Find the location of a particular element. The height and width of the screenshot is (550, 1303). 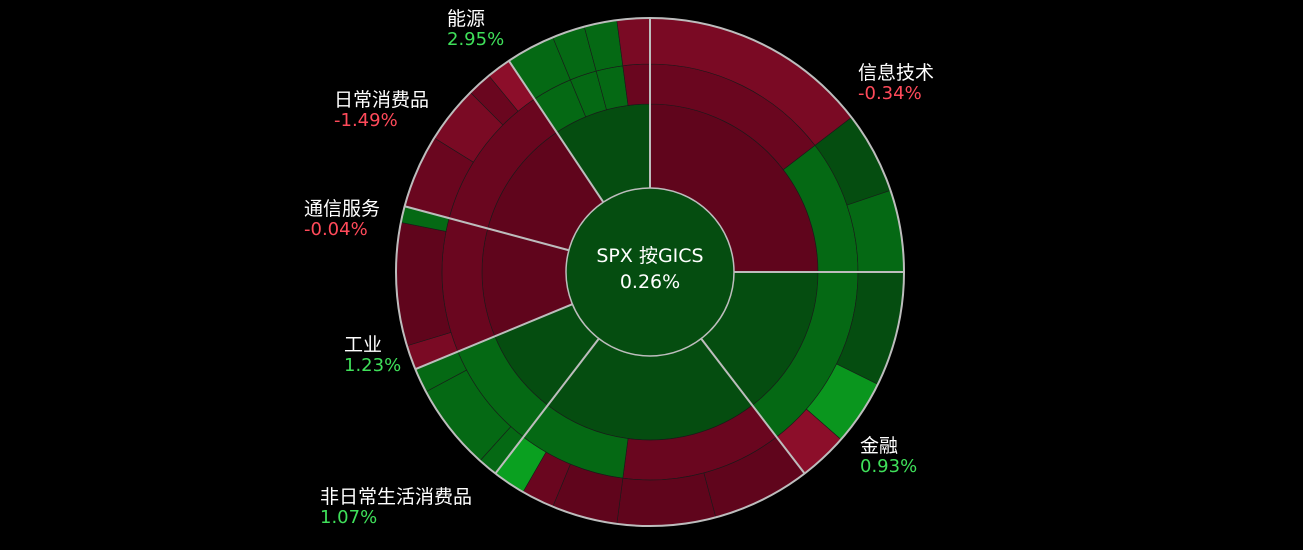

sector-change: -0.34% is located at coordinates (890, 93).